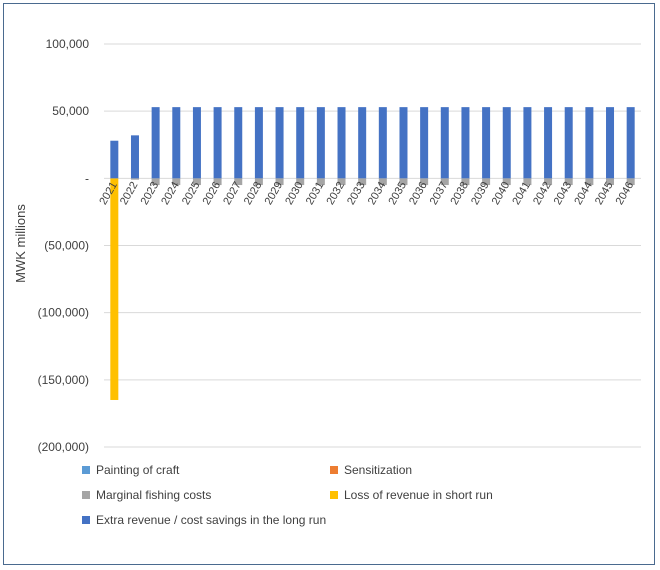 The width and height of the screenshot is (660, 570). Describe the element at coordinates (604, 193) in the screenshot. I see `x-tick-label: 2045` at that location.